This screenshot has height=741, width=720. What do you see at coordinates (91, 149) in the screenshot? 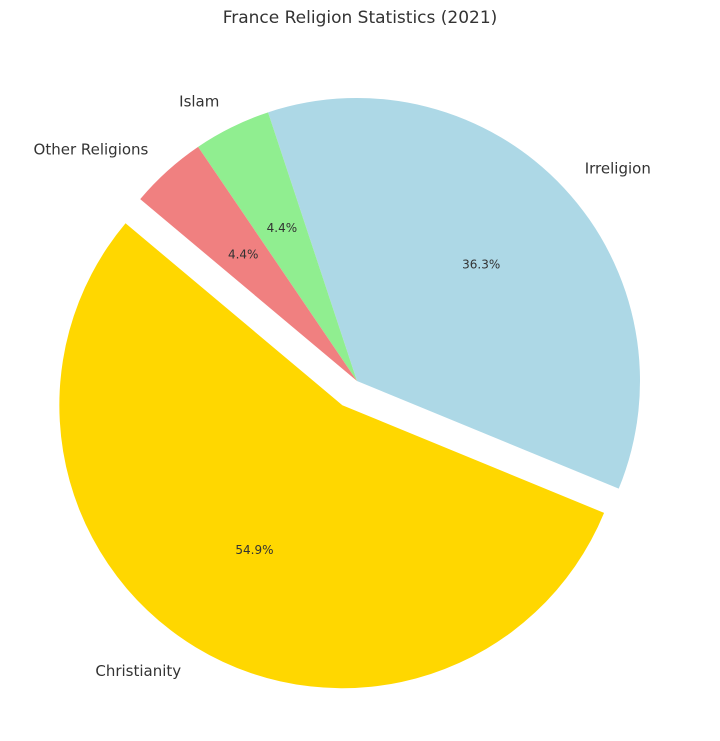
I see `slice-label: Other Religions` at bounding box center [91, 149].